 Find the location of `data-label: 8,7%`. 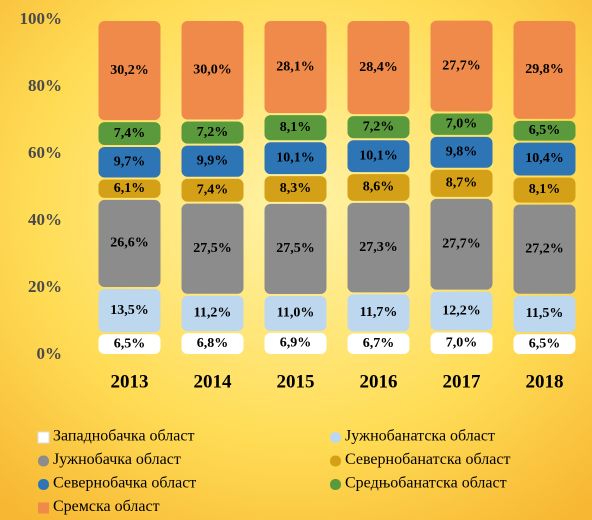

data-label: 8,7% is located at coordinates (462, 183).